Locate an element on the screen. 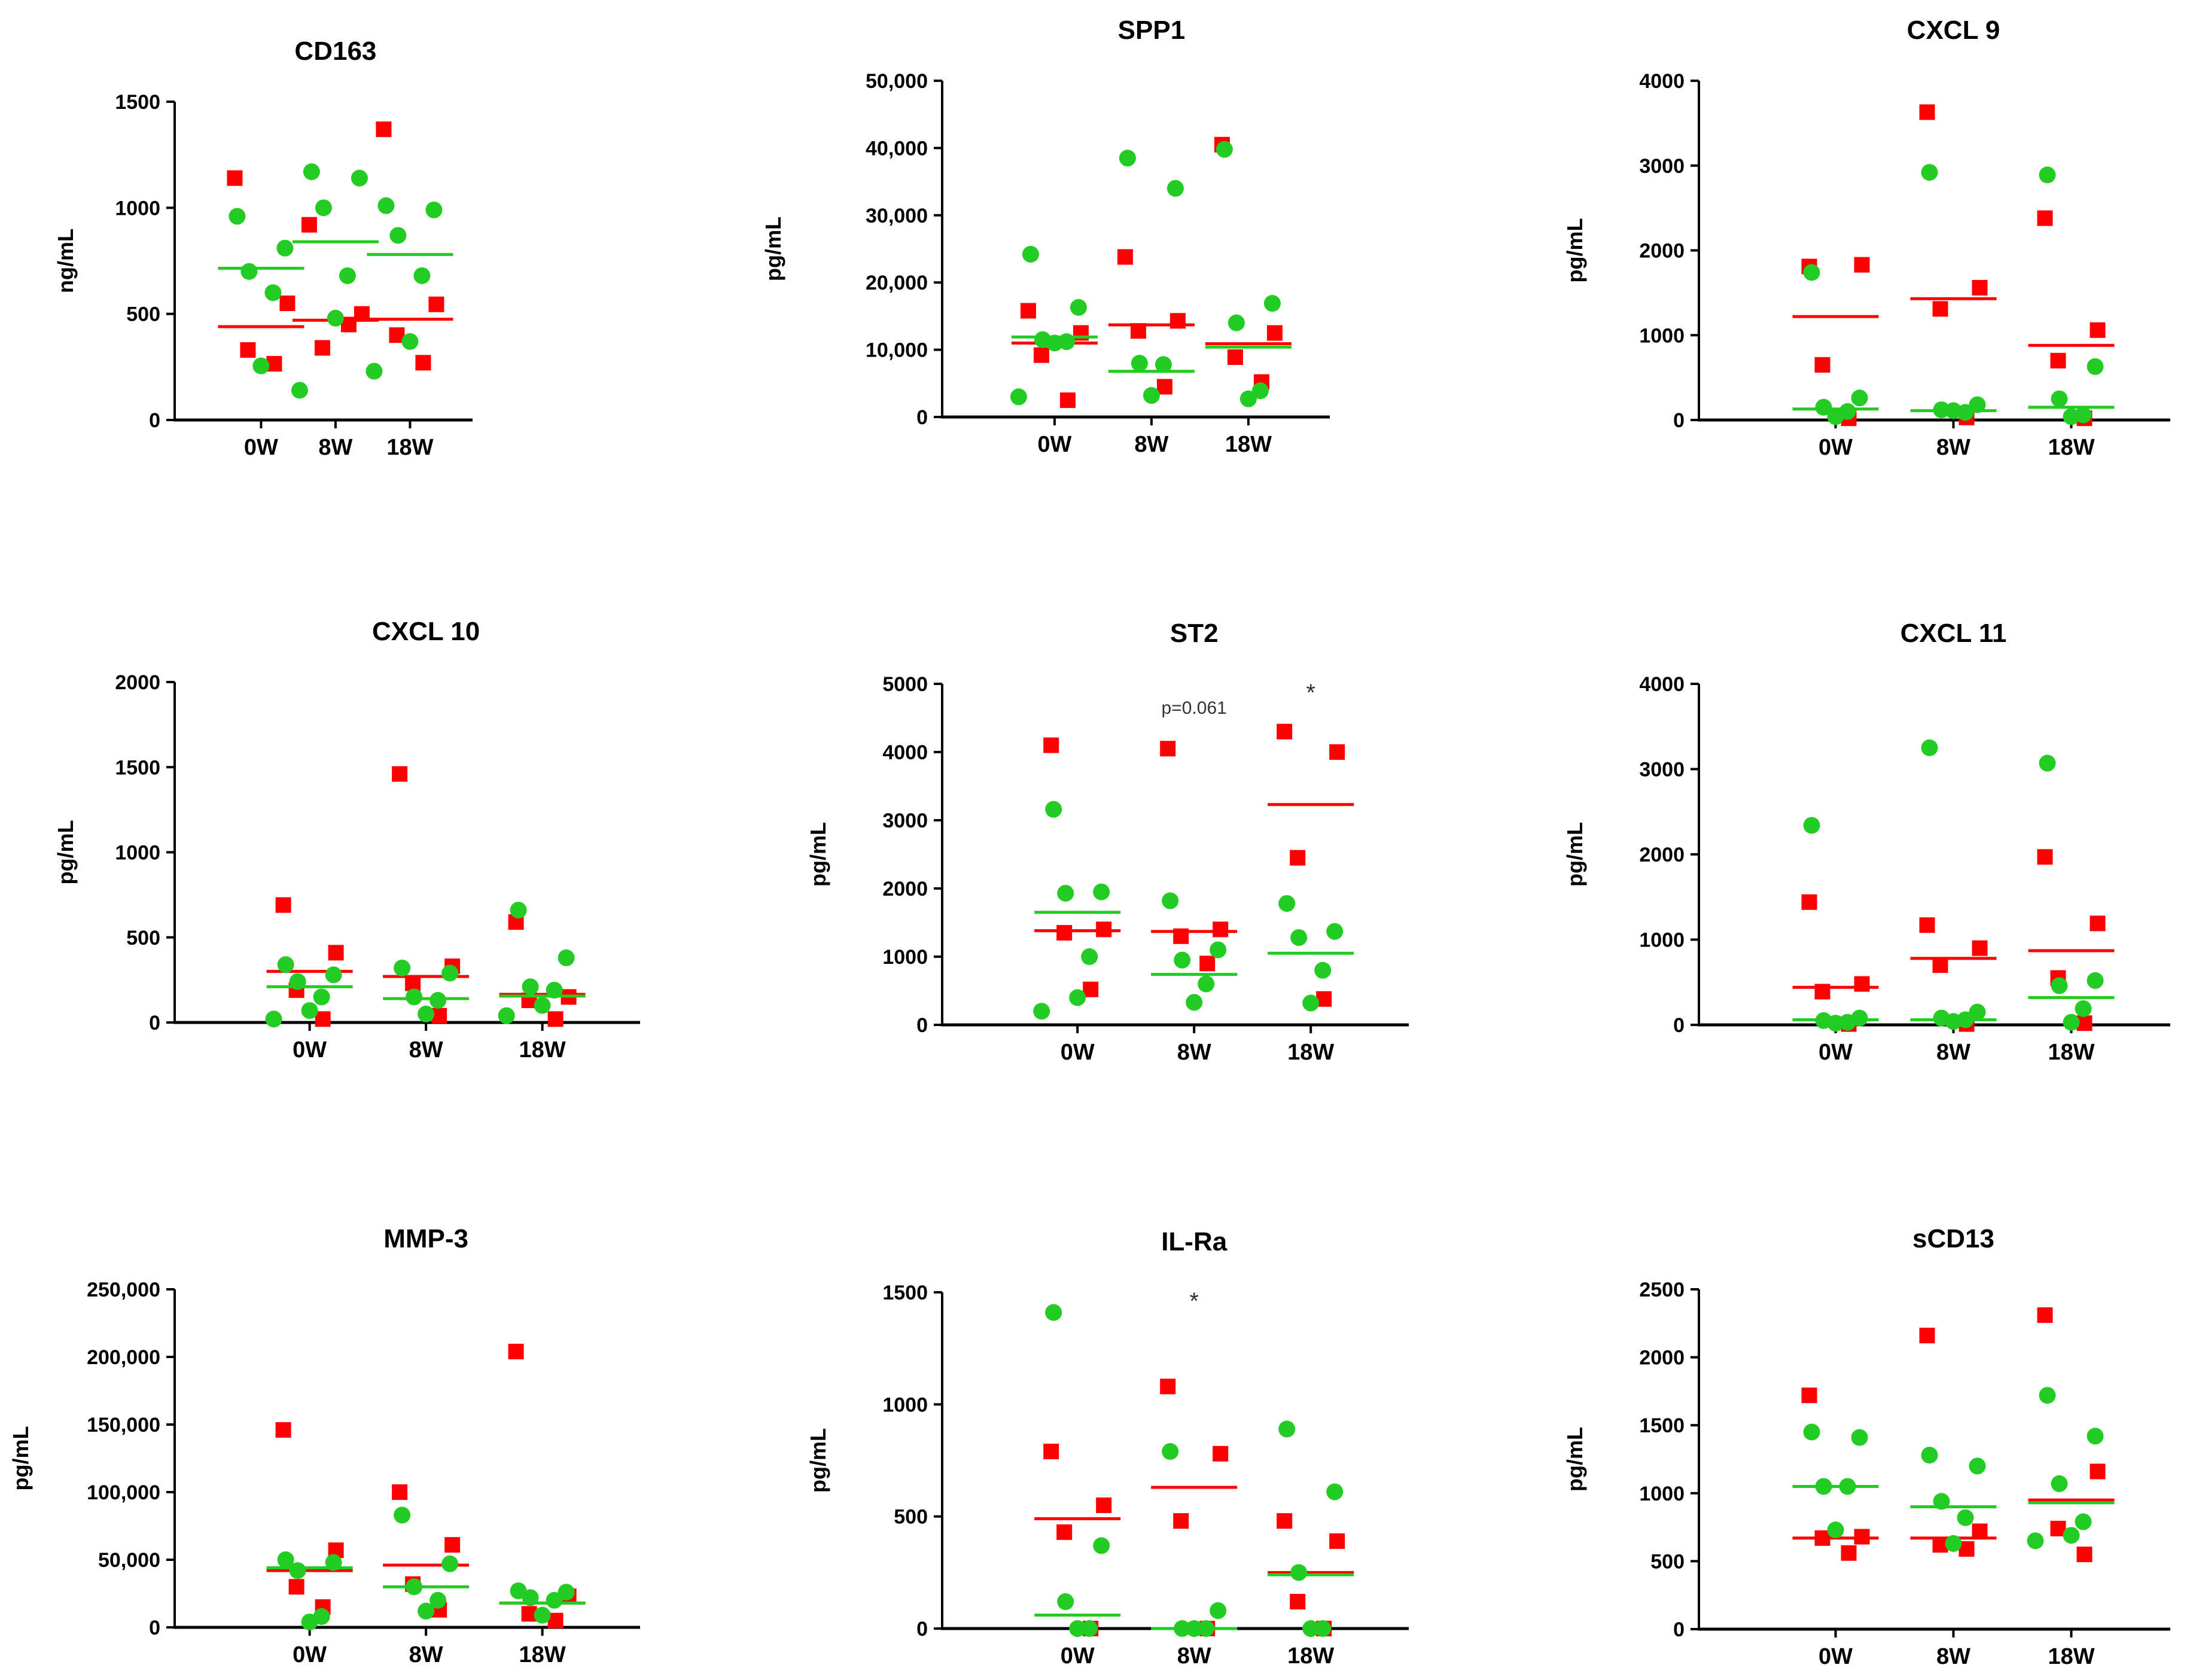  panel-title: CD163 is located at coordinates (335, 51).